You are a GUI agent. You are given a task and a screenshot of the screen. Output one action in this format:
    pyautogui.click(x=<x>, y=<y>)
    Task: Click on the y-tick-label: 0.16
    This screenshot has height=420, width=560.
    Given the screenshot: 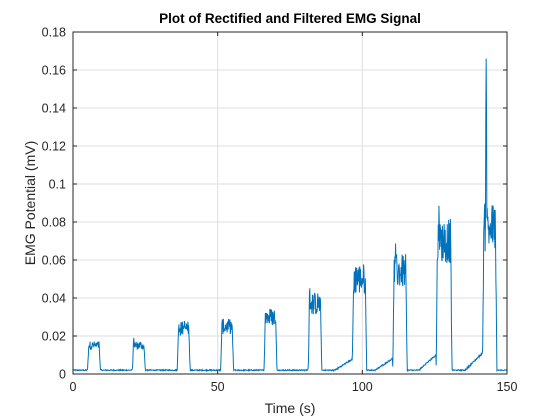 What is the action you would take?
    pyautogui.click(x=54, y=71)
    